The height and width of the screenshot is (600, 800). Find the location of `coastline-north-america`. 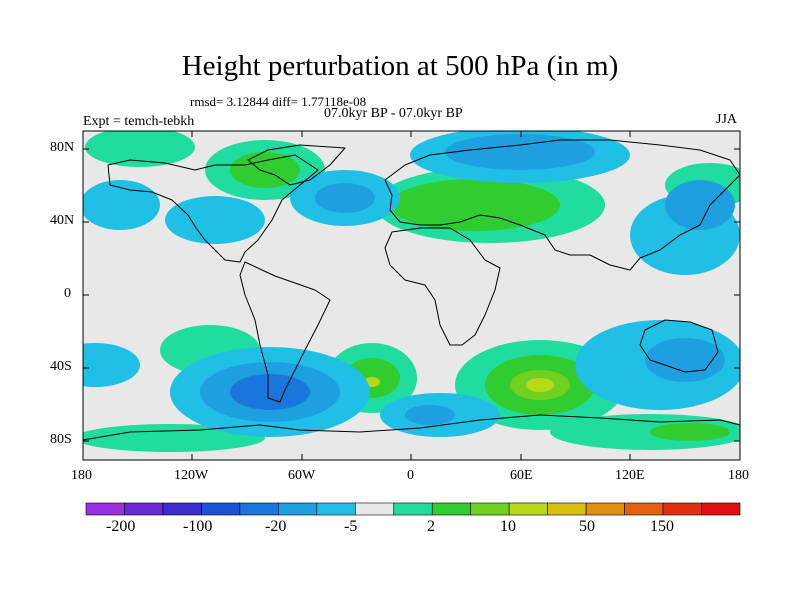

coastline-north-america is located at coordinates (213, 208).